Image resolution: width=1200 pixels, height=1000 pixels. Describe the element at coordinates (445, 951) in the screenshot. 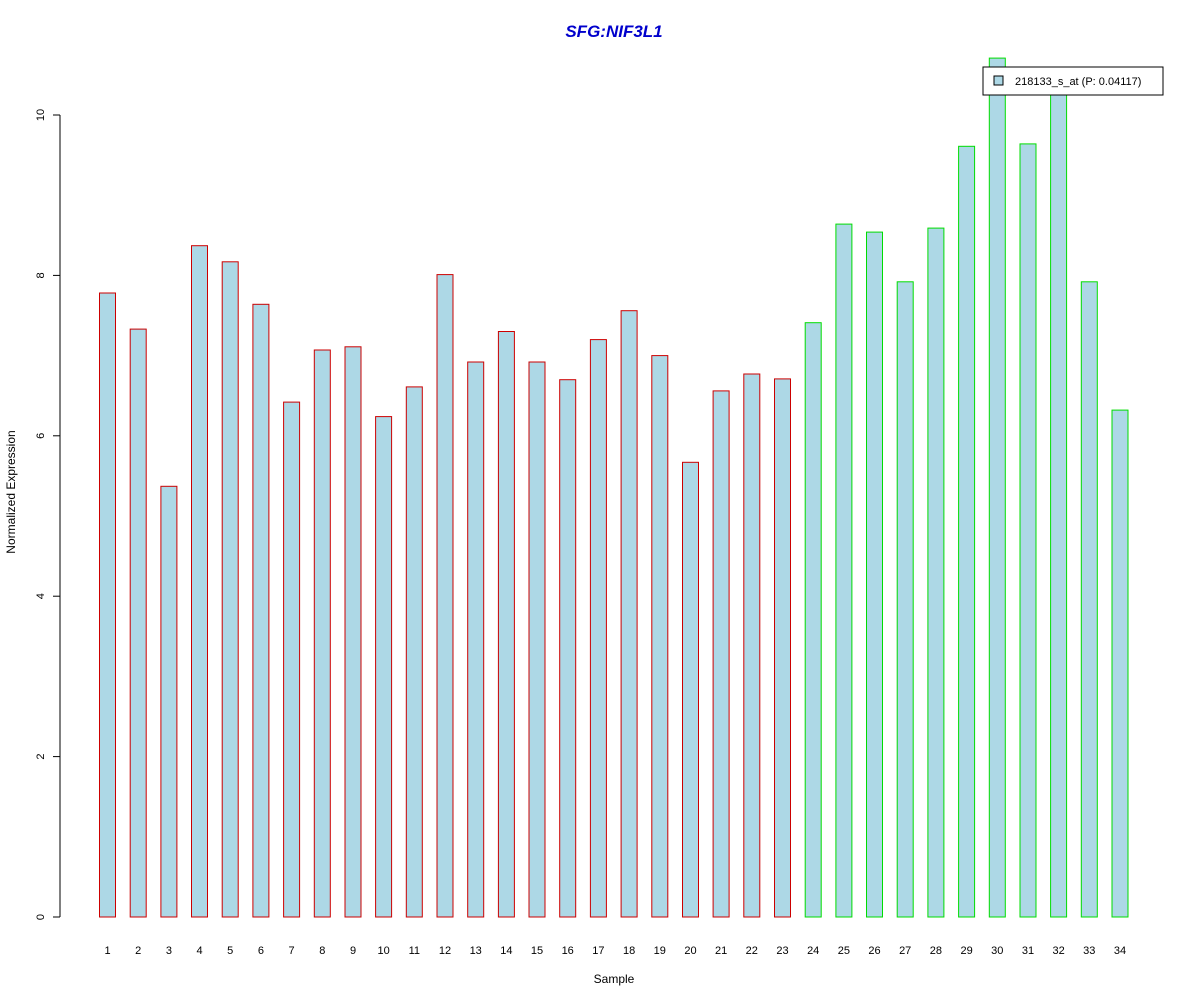

I see `x-tick-label: 12` at that location.